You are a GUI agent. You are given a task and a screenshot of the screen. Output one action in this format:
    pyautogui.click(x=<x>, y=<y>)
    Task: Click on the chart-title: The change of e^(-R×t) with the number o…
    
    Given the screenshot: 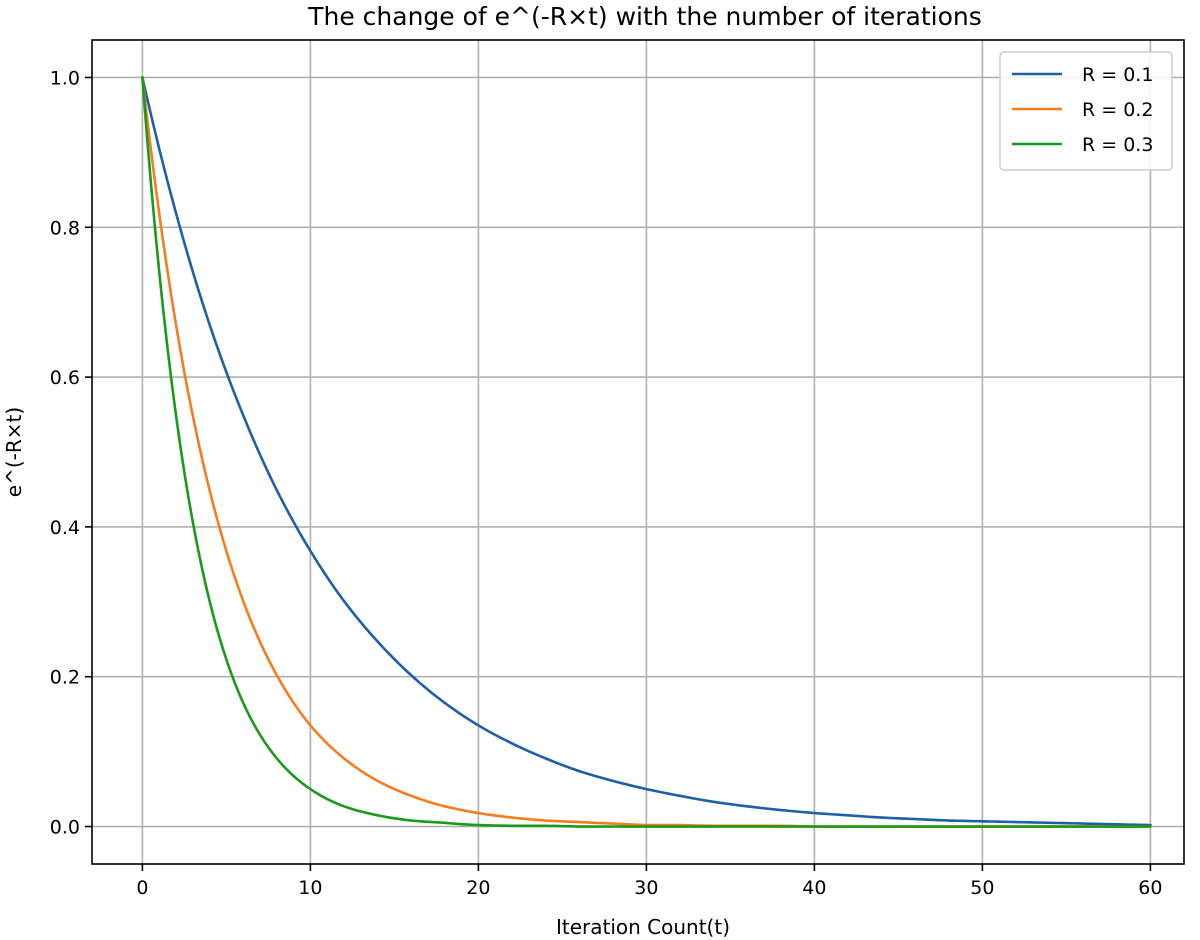 What is the action you would take?
    pyautogui.click(x=644, y=16)
    